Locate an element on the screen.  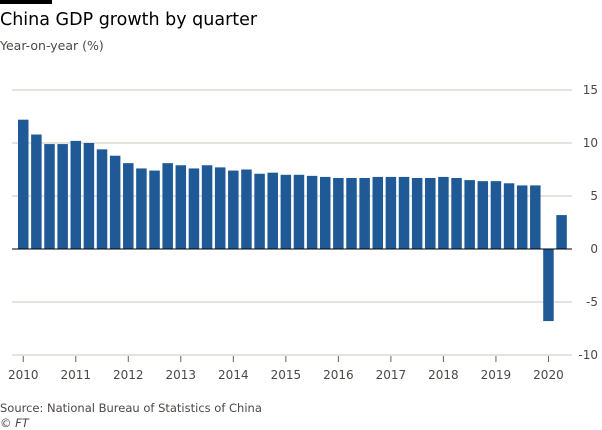
y-tick-label: 15 is located at coordinates (590, 90).